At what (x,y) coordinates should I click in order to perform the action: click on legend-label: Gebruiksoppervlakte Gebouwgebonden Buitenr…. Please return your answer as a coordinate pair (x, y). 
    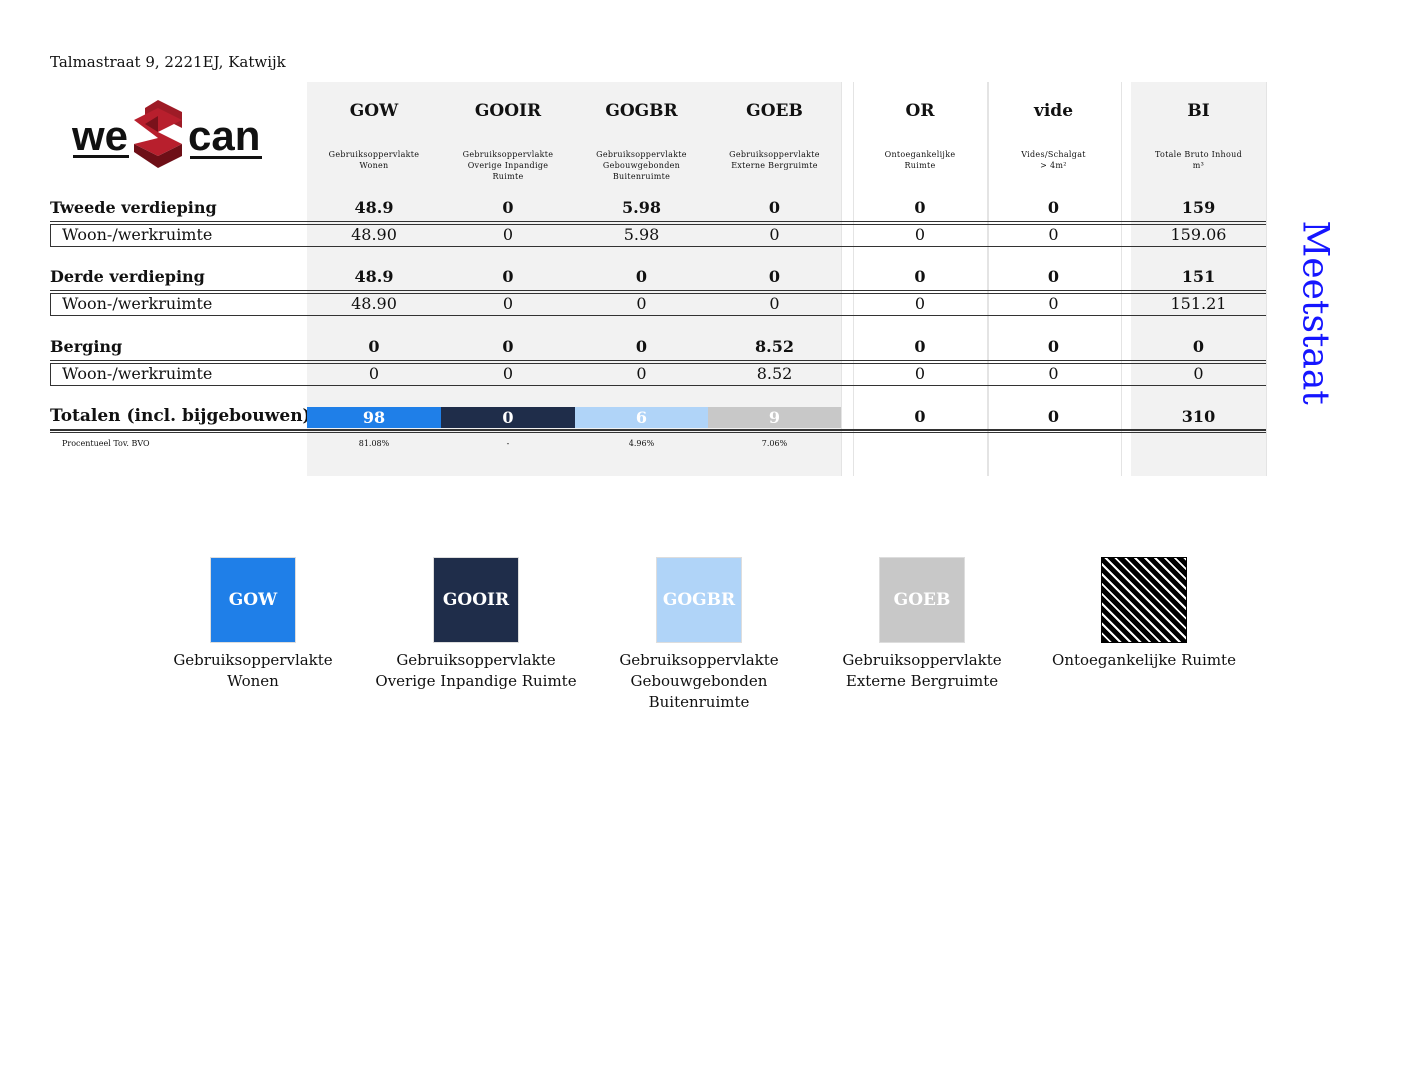
    Looking at the image, I should click on (699, 681).